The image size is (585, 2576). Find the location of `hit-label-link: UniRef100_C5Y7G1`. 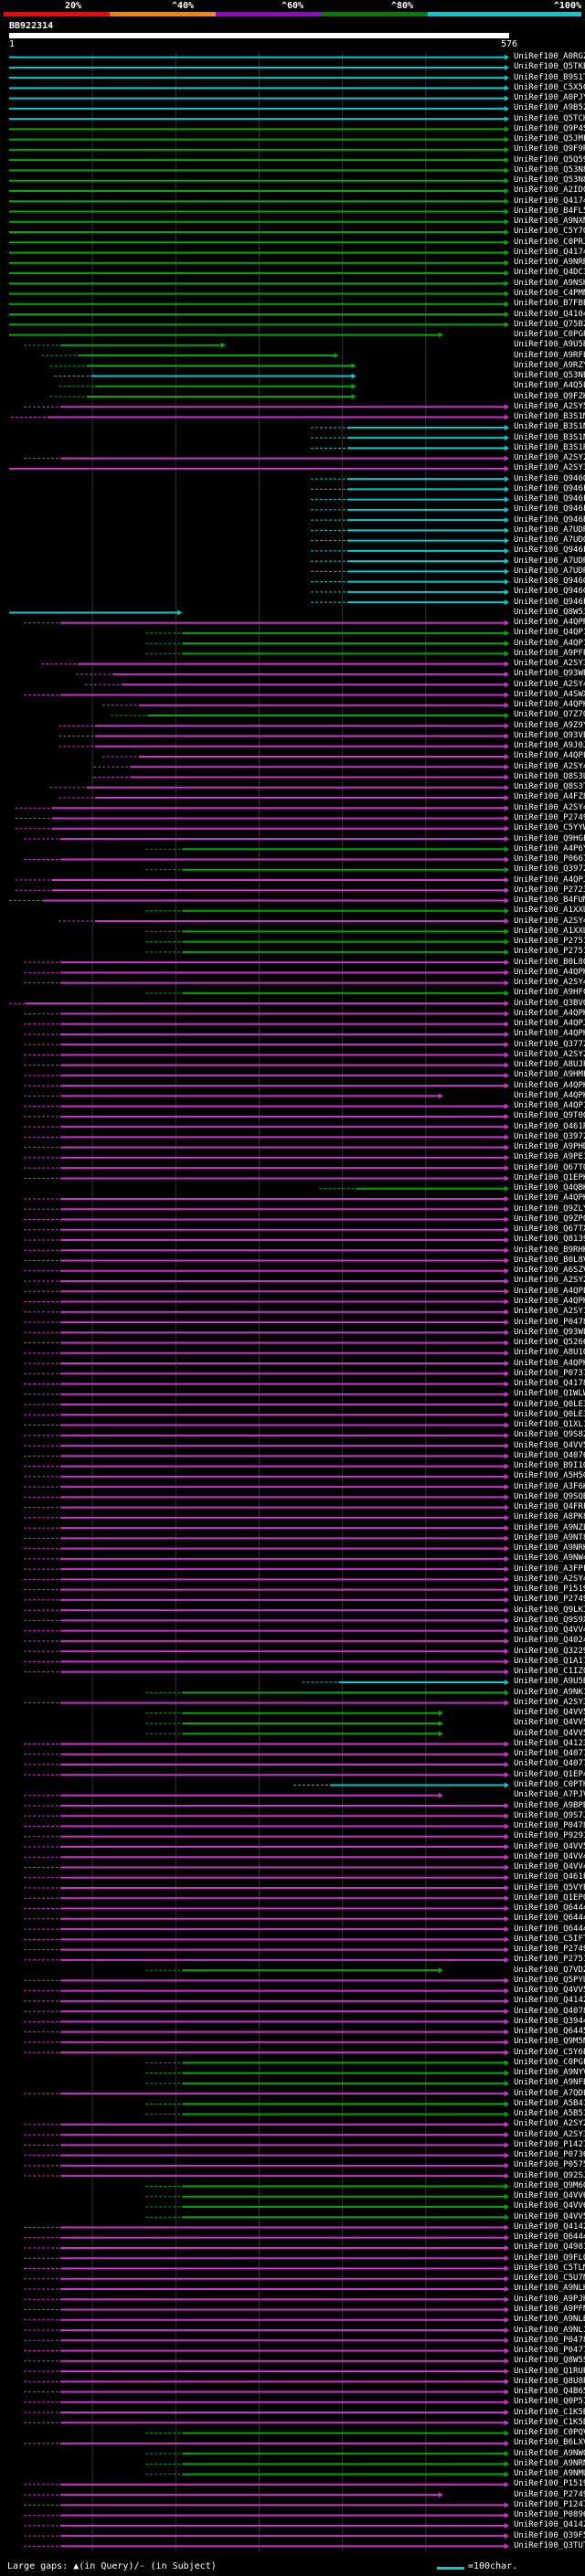

hit-label-link: UniRef100_C5Y7G1 is located at coordinates (549, 232).